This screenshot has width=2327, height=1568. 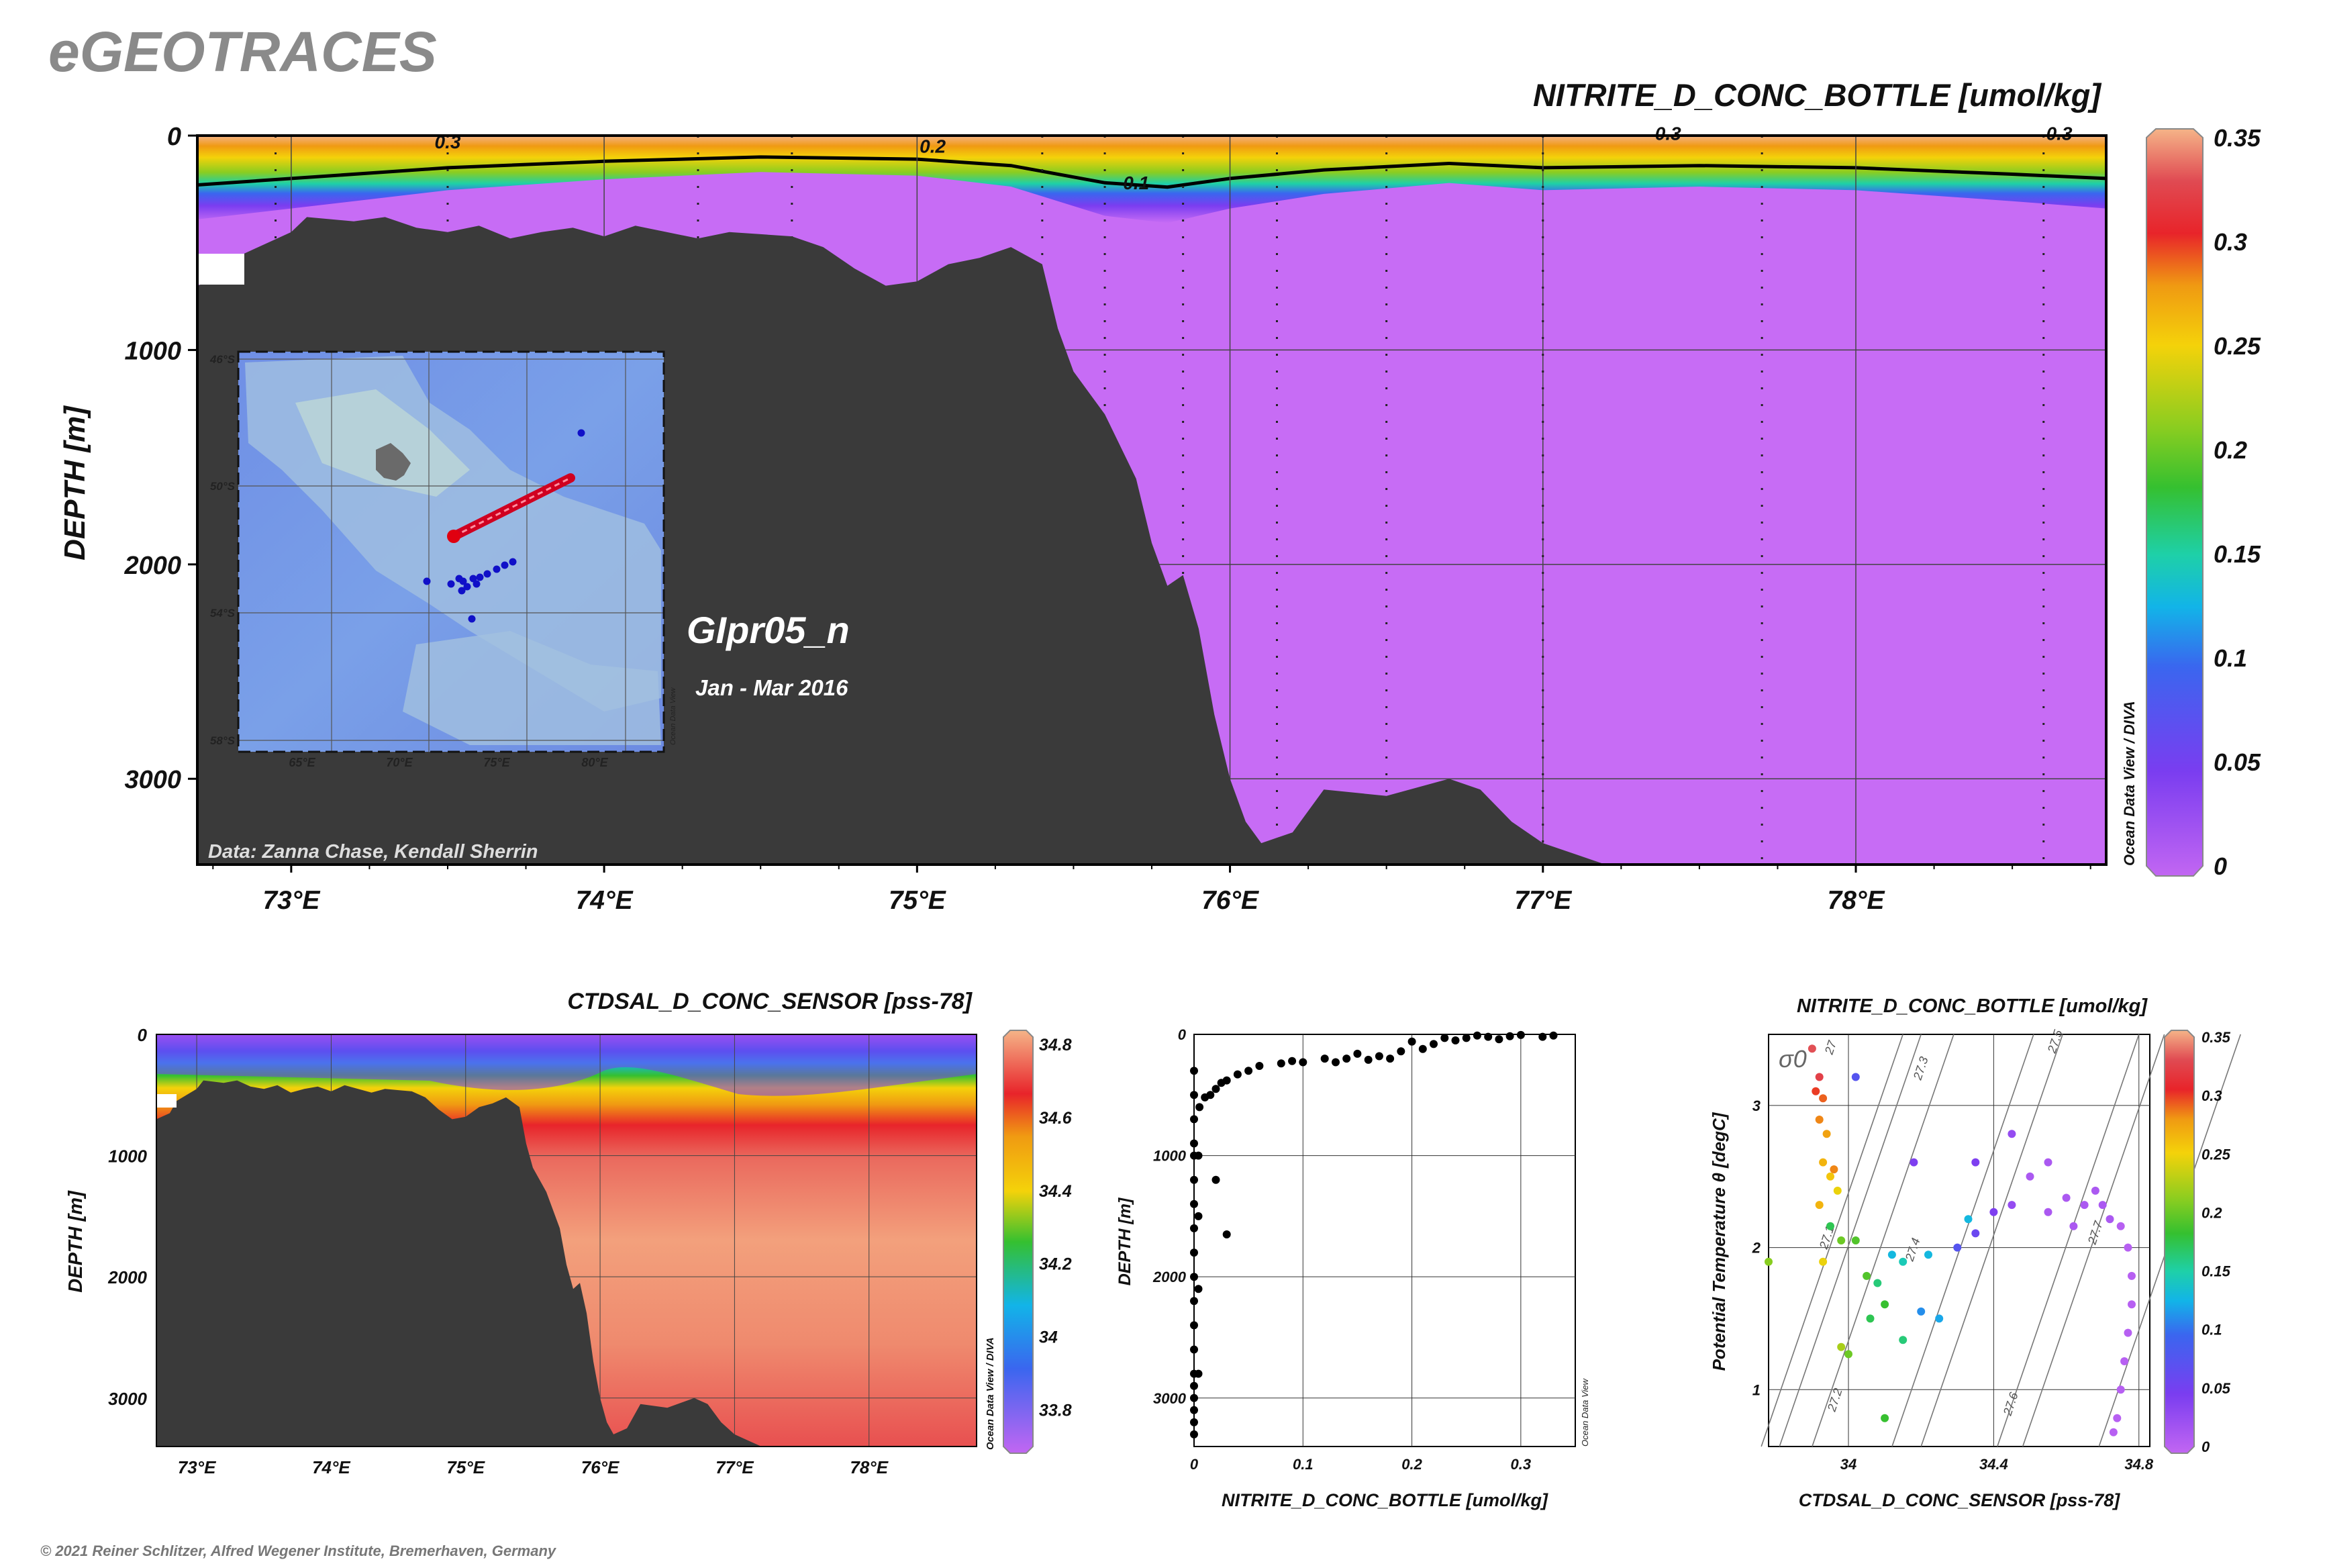 I want to click on nitrite-contour-labels: 0.3 0.20.10.3 0.3, so click(x=1254, y=158).